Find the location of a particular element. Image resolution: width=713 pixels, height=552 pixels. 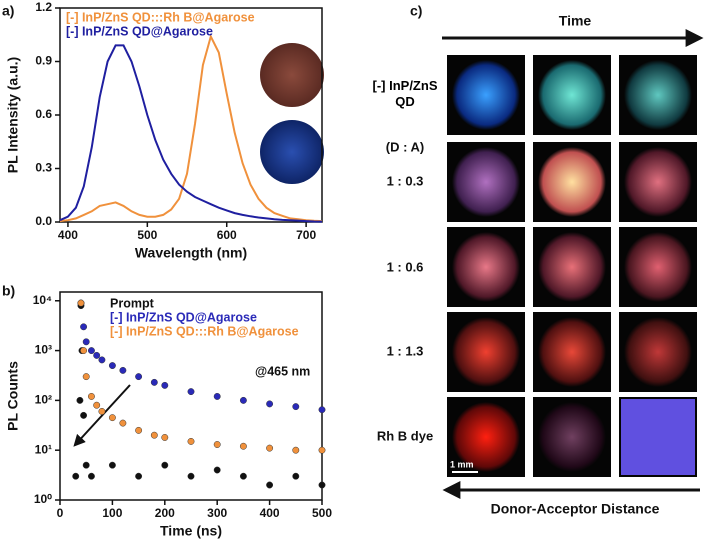

x-axis-label: Wavelength (nm) is located at coordinates (191, 253).